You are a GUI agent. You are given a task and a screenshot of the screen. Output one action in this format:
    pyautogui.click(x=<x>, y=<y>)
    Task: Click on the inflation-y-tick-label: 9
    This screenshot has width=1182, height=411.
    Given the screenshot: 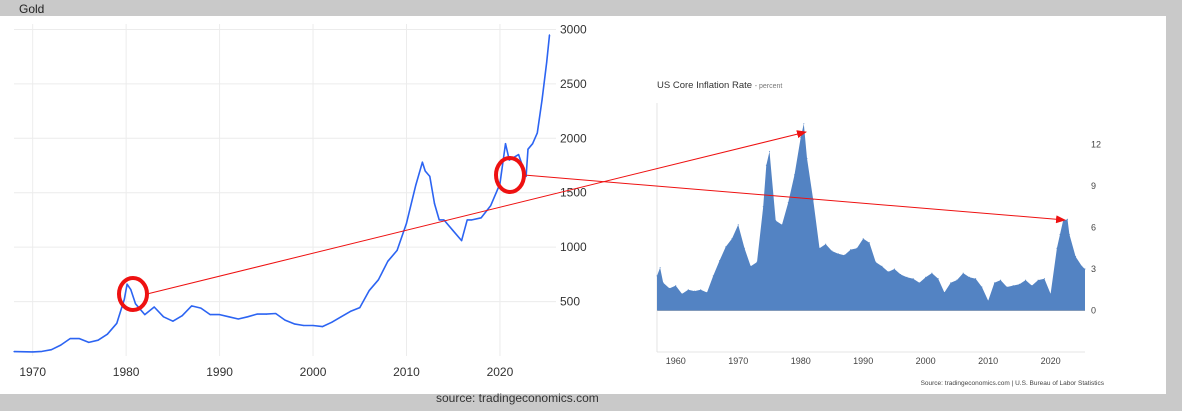 What is the action you would take?
    pyautogui.click(x=1093, y=186)
    